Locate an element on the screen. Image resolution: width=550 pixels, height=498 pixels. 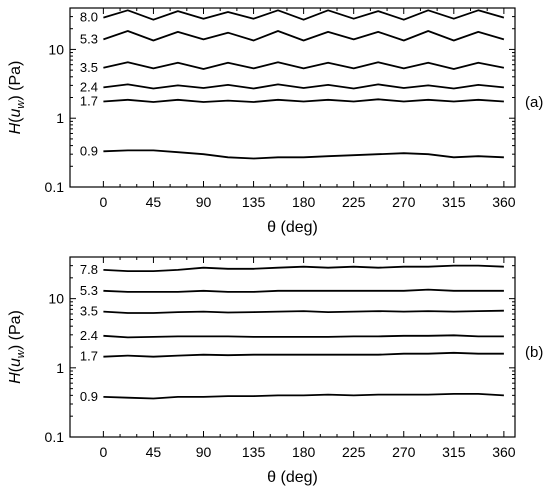
series-line-7.8 is located at coordinates (303, 268).